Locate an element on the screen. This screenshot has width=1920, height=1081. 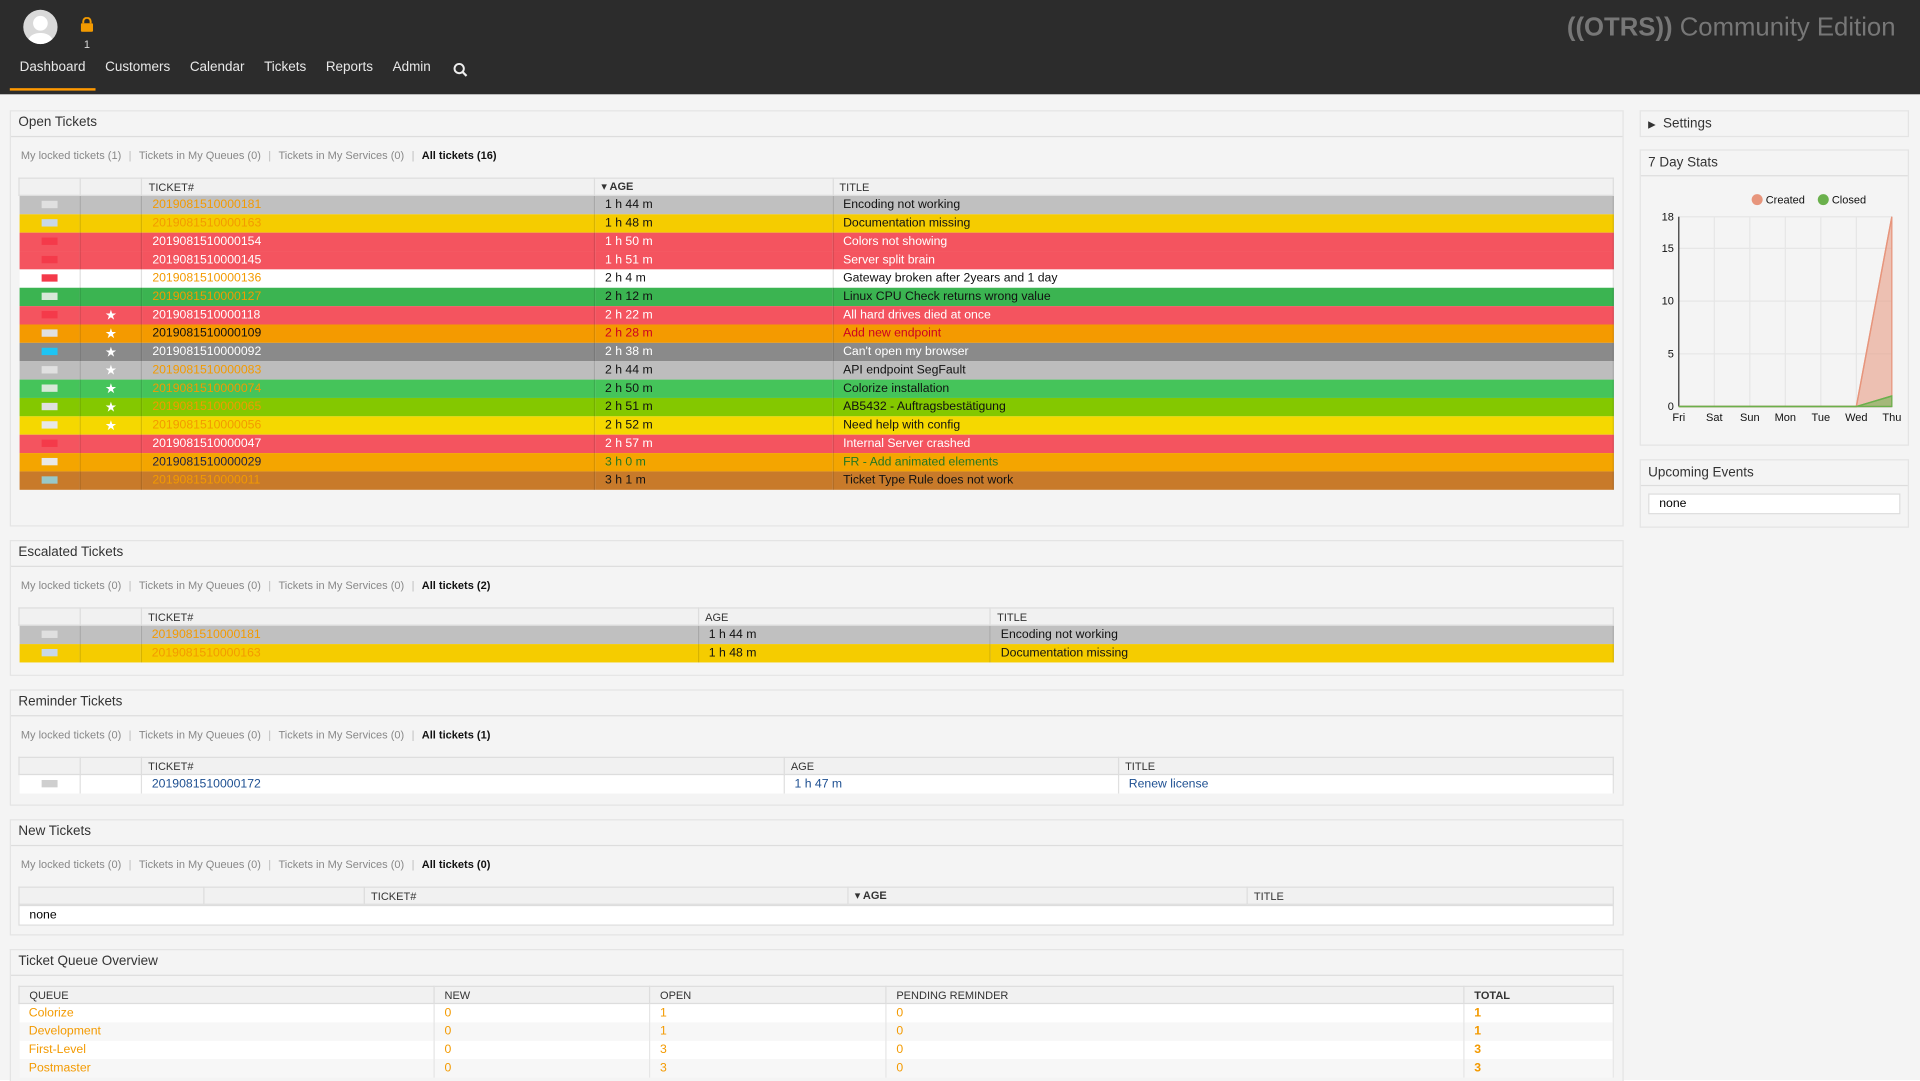
ticket-number-link: 2019081510000047 is located at coordinates (368, 444).